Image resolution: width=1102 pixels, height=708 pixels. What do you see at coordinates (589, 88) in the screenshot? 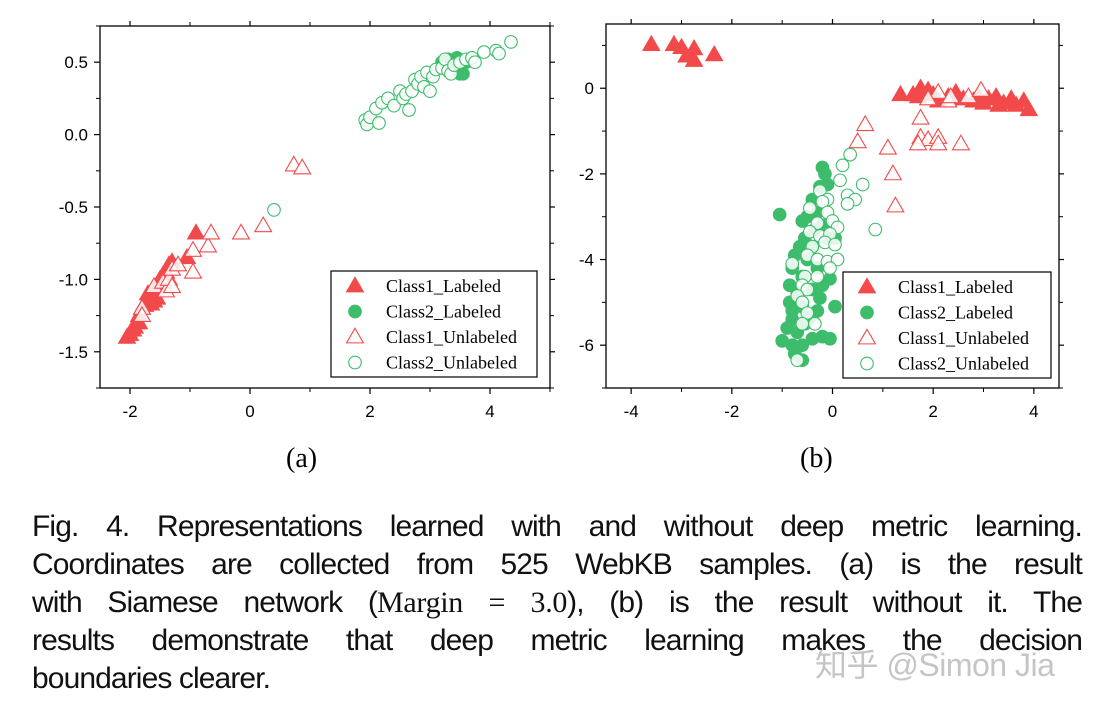
I see `y-tick-label: 0` at bounding box center [589, 88].